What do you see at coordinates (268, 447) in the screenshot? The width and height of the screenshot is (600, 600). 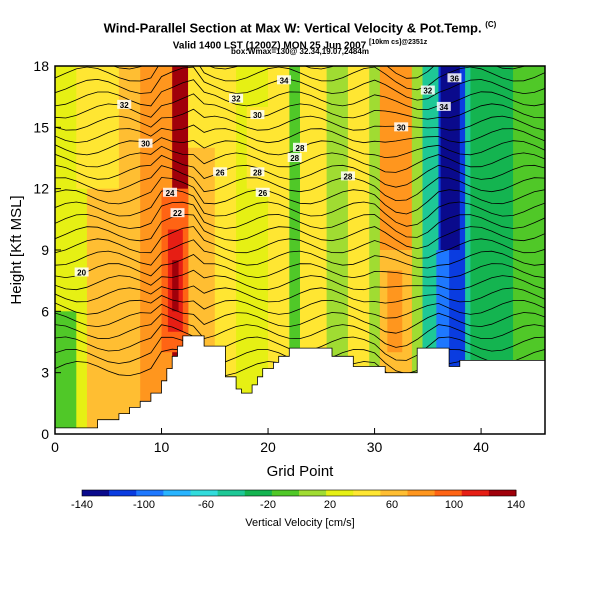 I see `x-tick-label: 20` at bounding box center [268, 447].